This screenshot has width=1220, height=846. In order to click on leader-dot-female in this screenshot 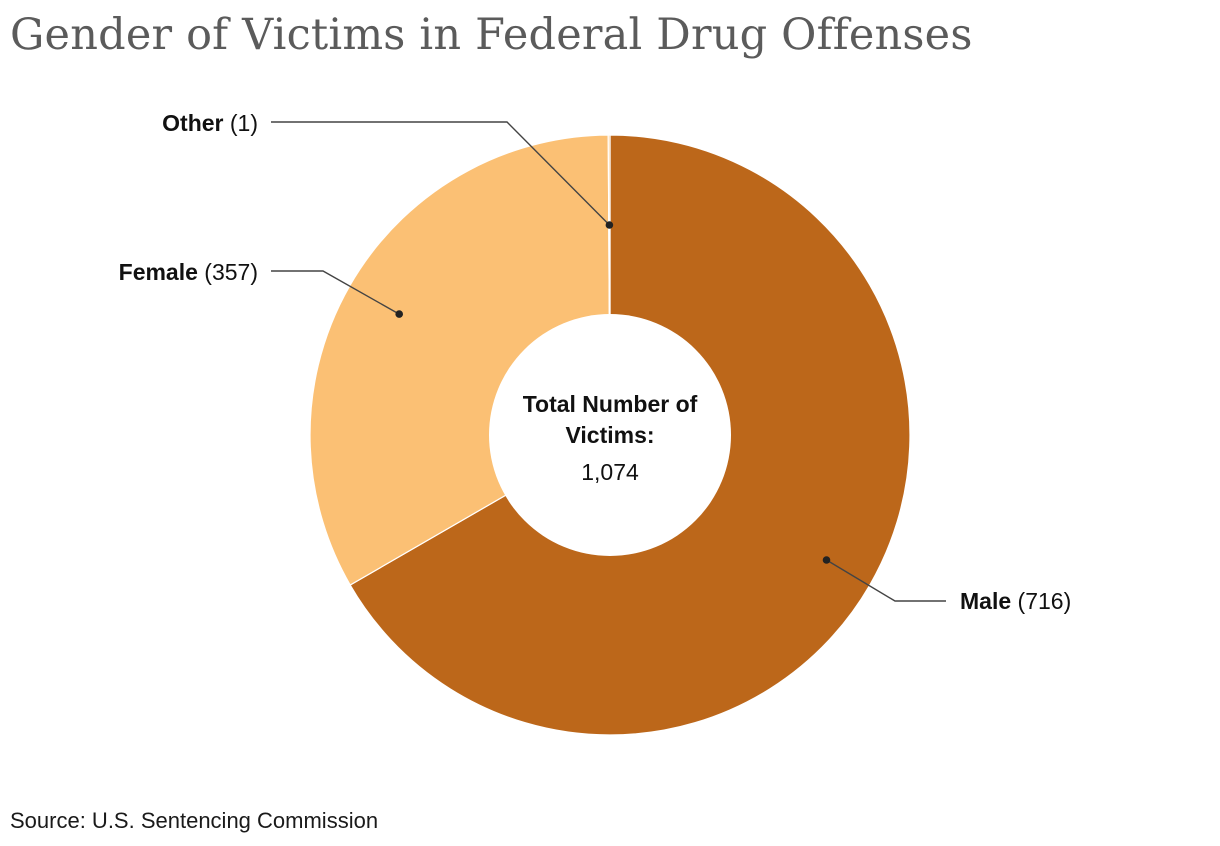, I will do `click(399, 314)`.